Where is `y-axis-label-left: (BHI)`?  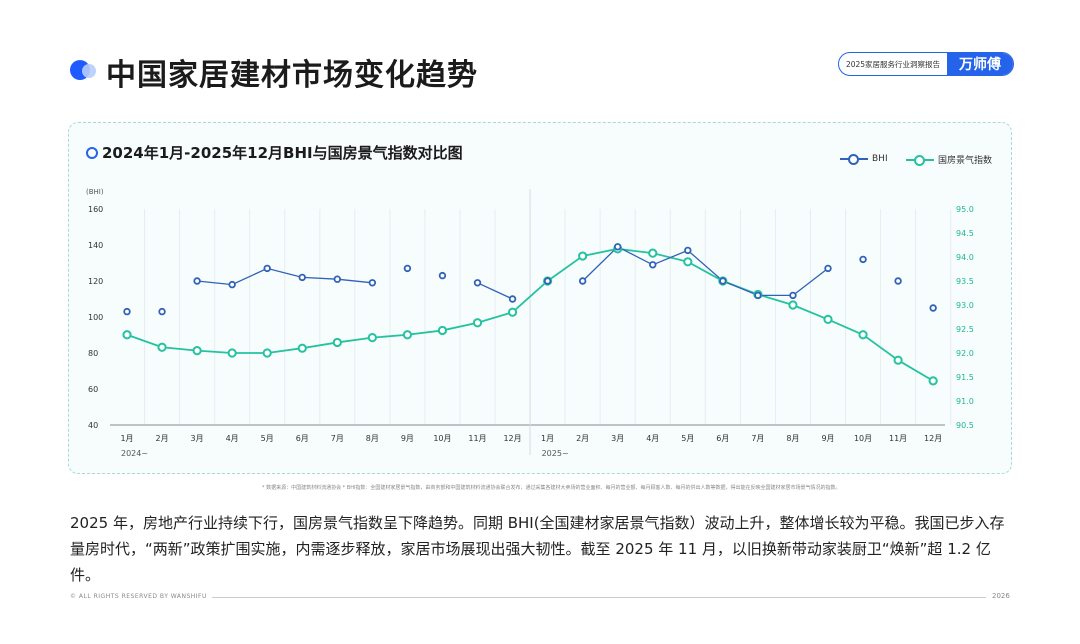
y-axis-label-left: (BHI) is located at coordinates (95, 192).